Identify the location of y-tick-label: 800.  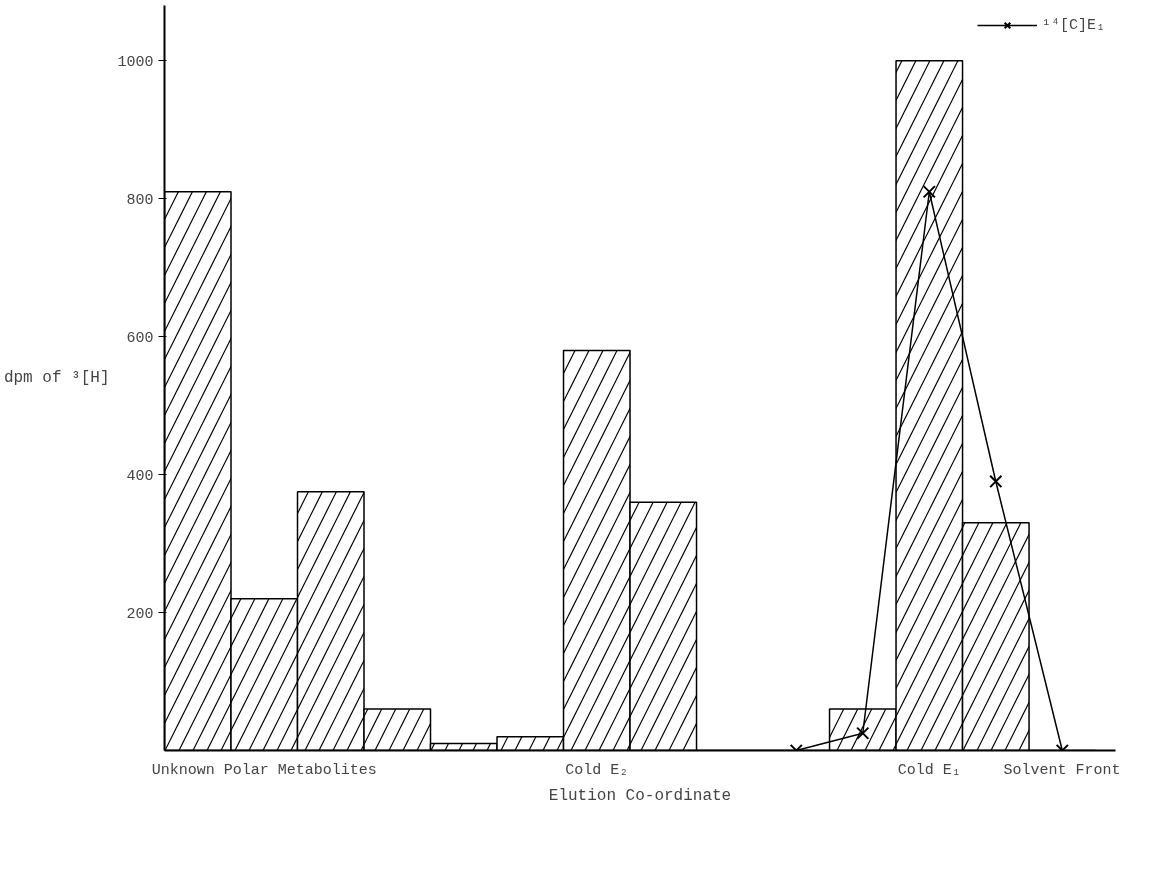
(140, 200).